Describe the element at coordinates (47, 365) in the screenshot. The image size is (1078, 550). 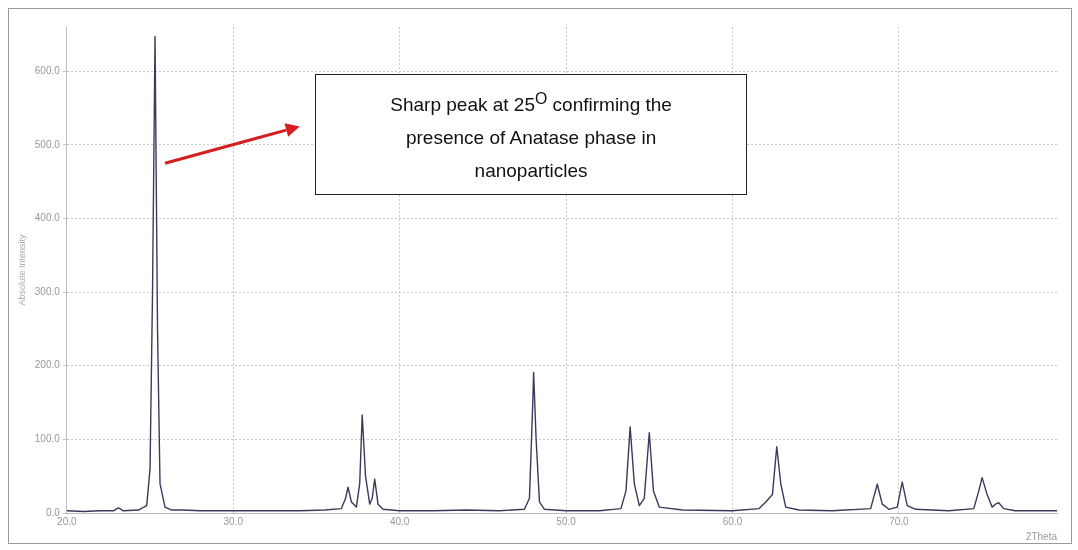
I see `y-tick-label: 200.0` at that location.